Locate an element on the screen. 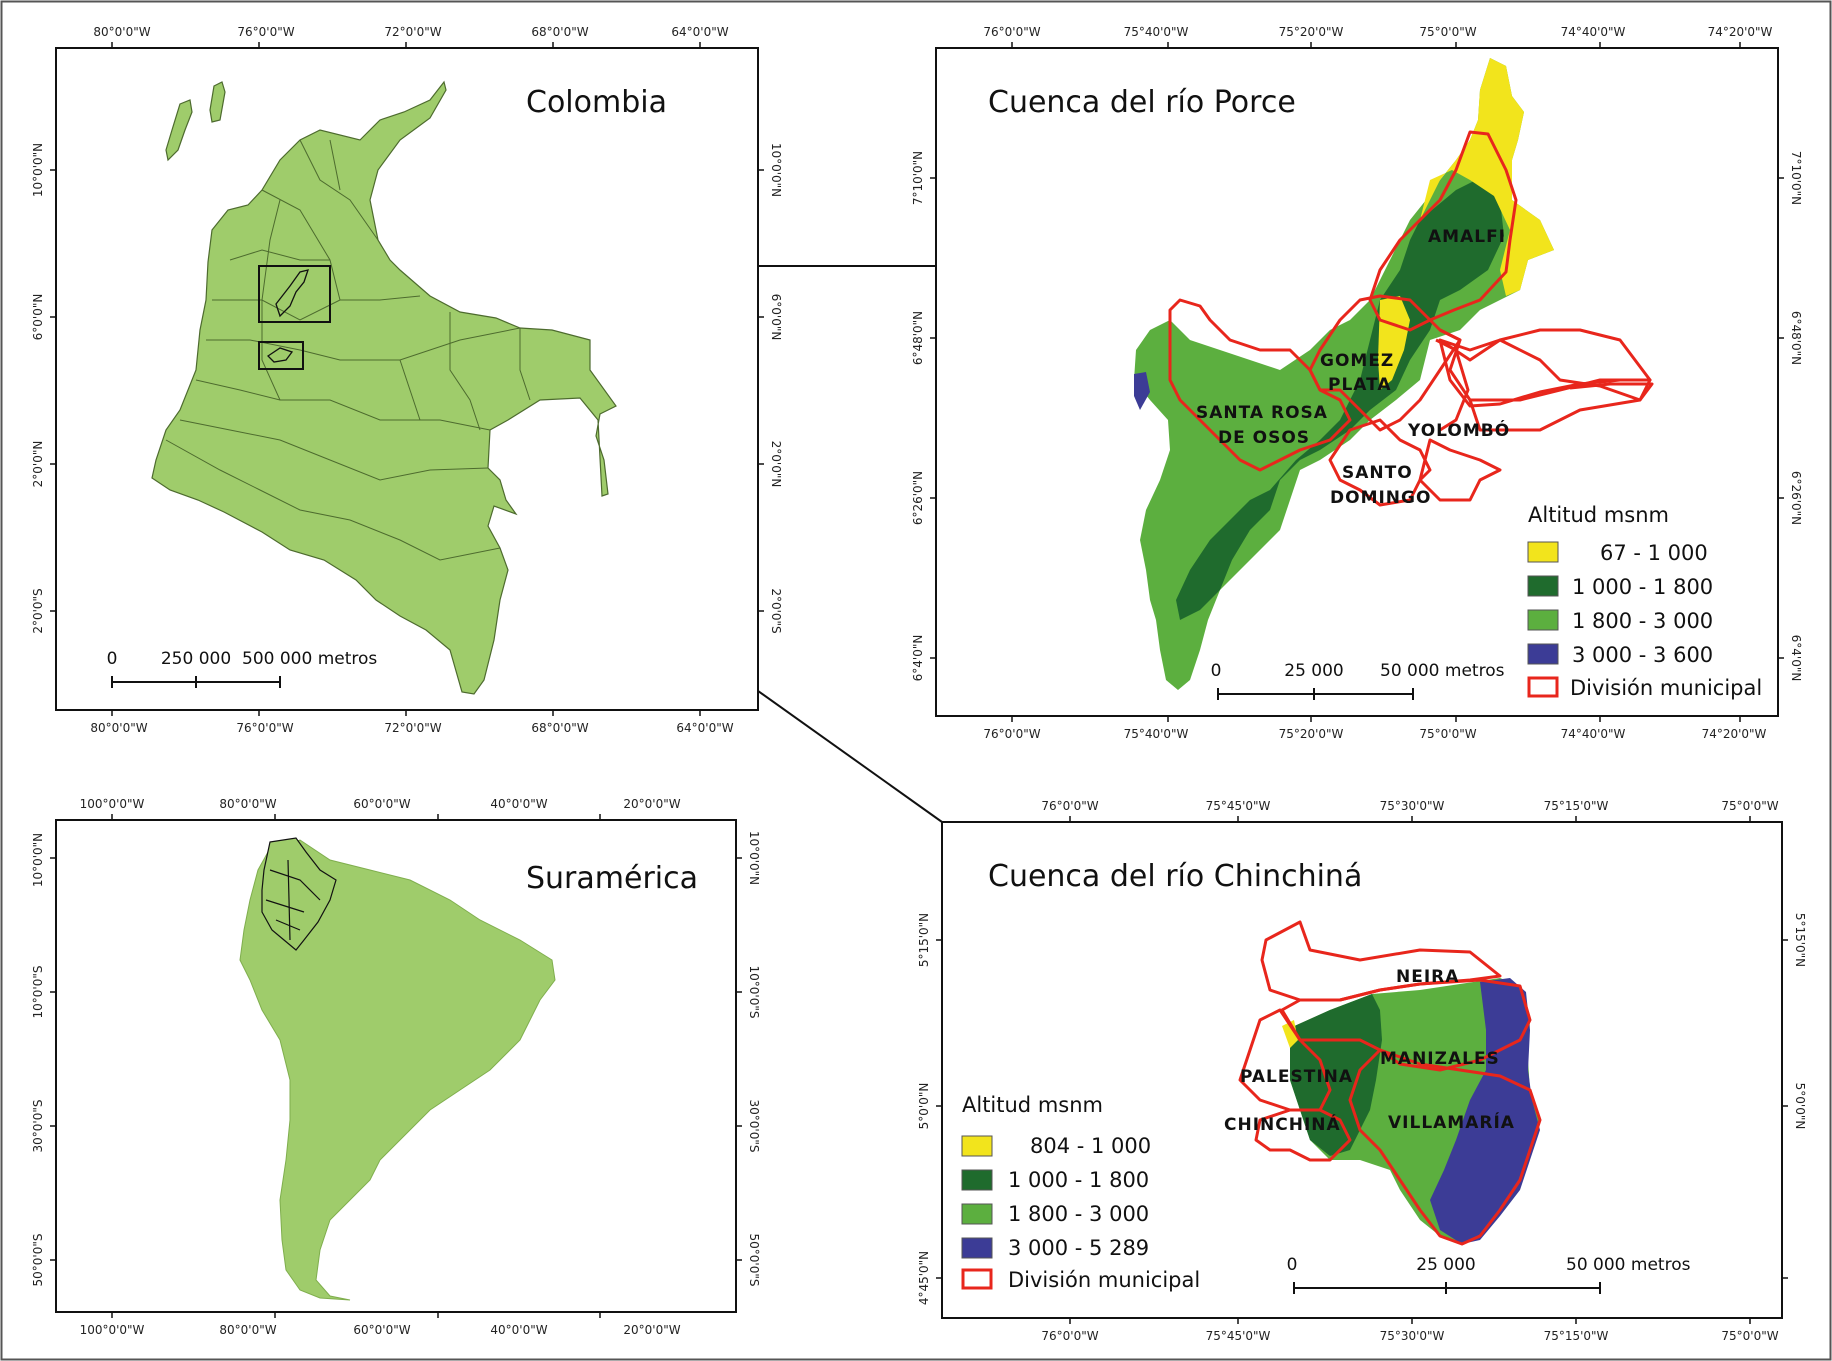 This screenshot has height=1361, width=1832. colombia-bottom-tick: 64°0'0"W is located at coordinates (704, 728).